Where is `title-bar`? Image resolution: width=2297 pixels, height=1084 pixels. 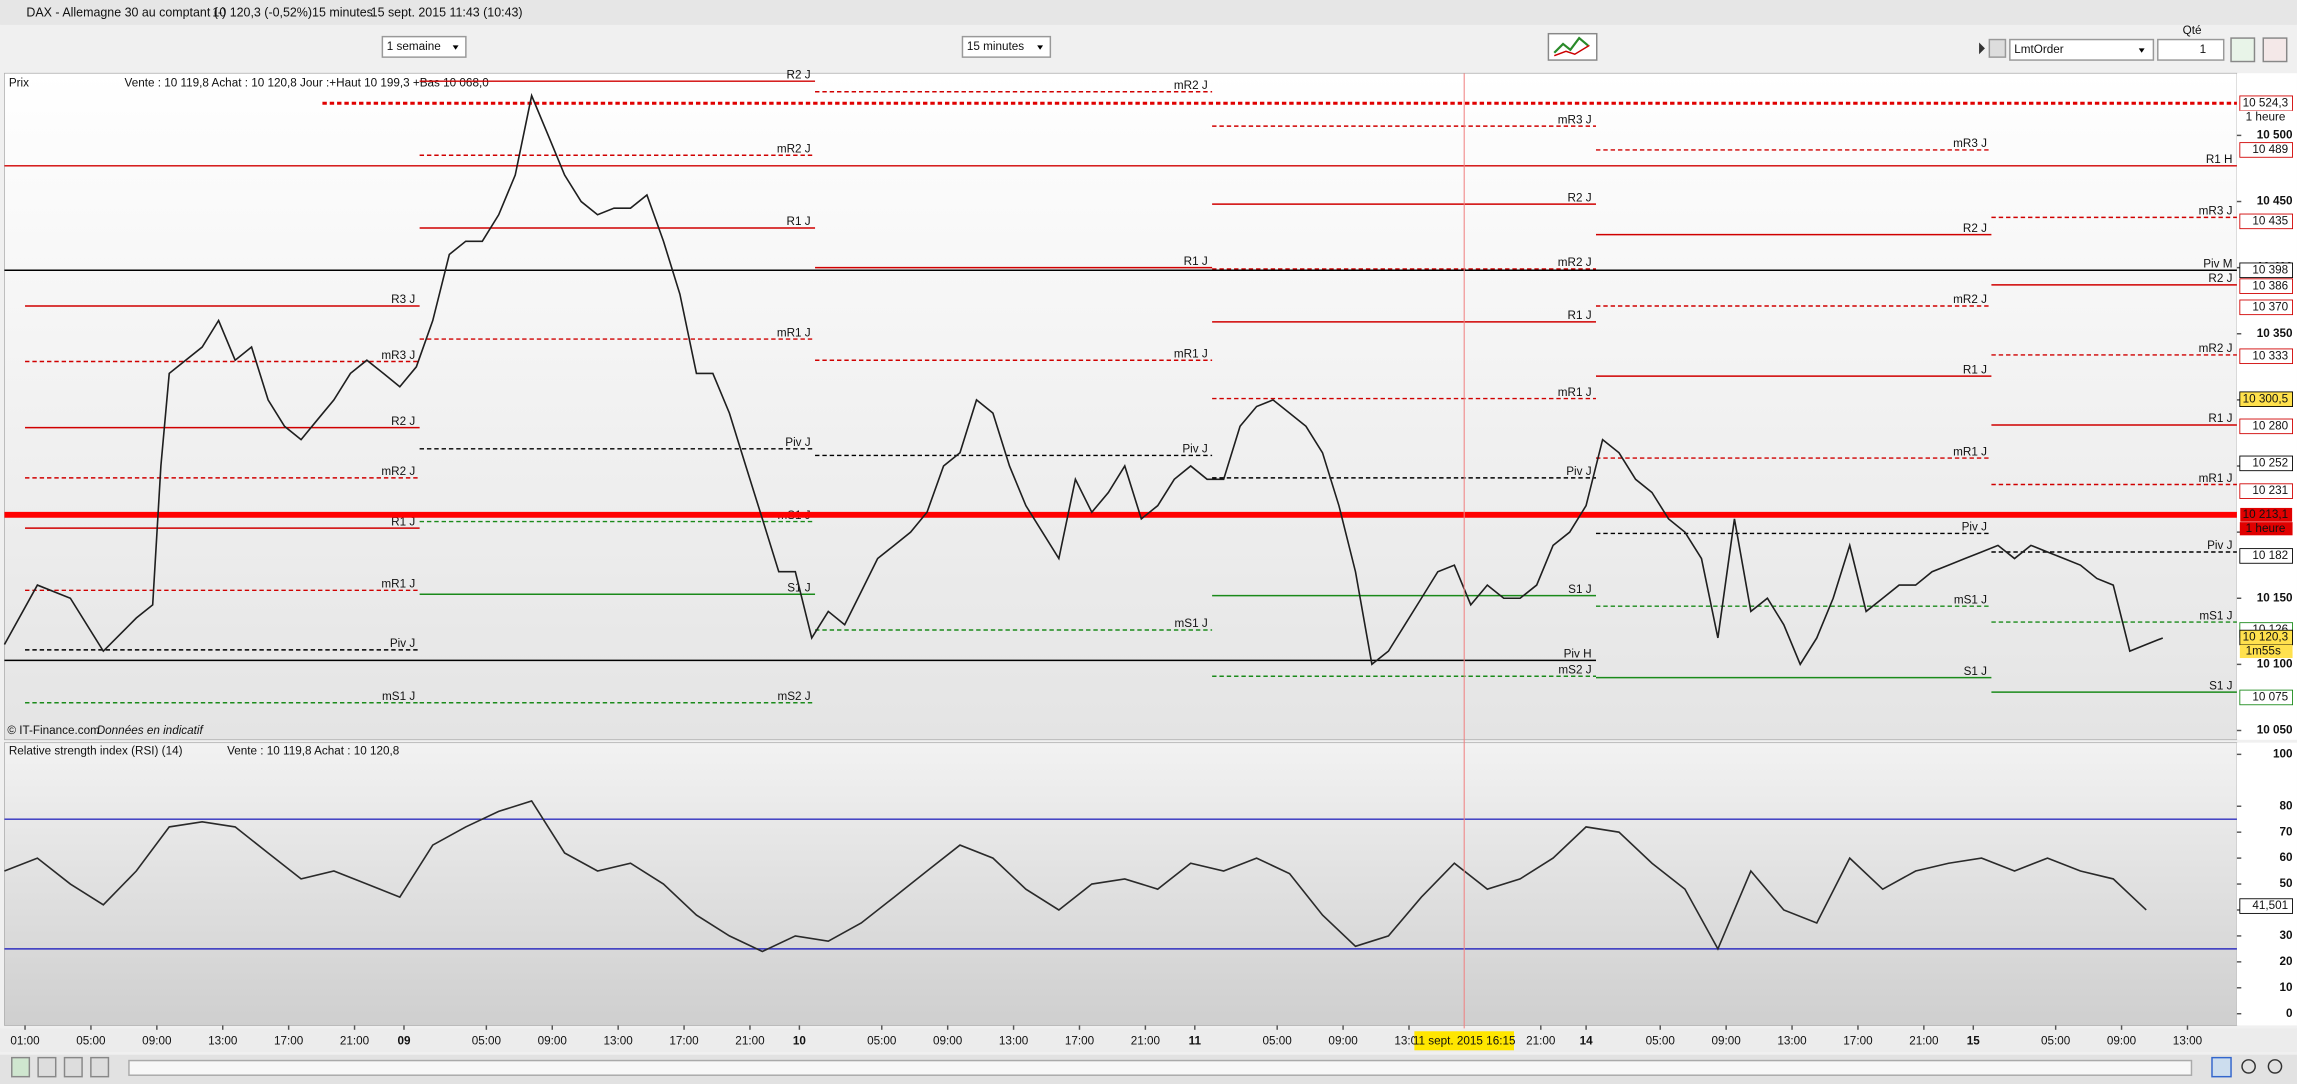 title-bar is located at coordinates (1148, 12).